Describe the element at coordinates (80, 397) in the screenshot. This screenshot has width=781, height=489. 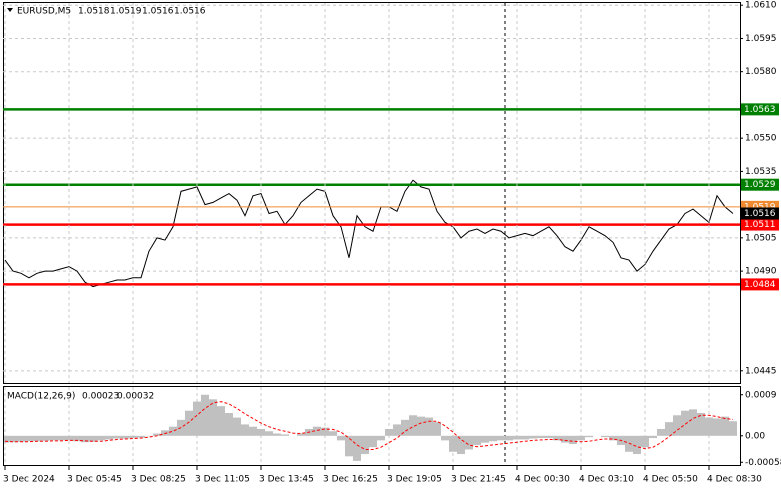
I see `macd-header: MACD(12,26,9) 0.00023 0.00032` at that location.